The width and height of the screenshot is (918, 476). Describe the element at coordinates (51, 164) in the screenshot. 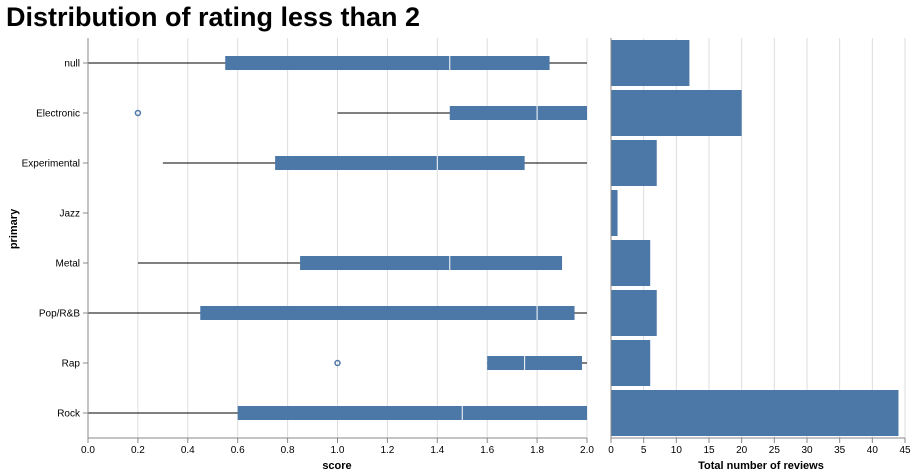

I see `boxplot-category-label-experimental: Experimental` at that location.